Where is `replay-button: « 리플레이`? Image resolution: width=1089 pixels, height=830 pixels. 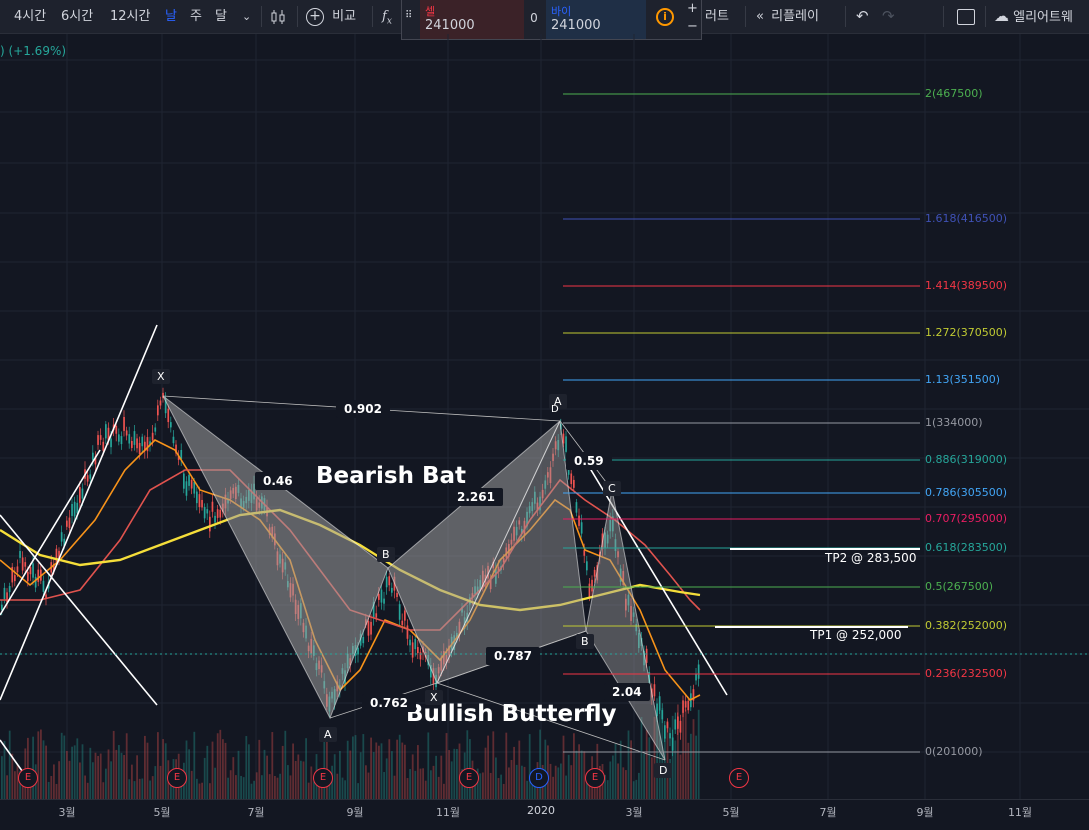
replay-button: « 리플레이 is located at coordinates (787, 16).